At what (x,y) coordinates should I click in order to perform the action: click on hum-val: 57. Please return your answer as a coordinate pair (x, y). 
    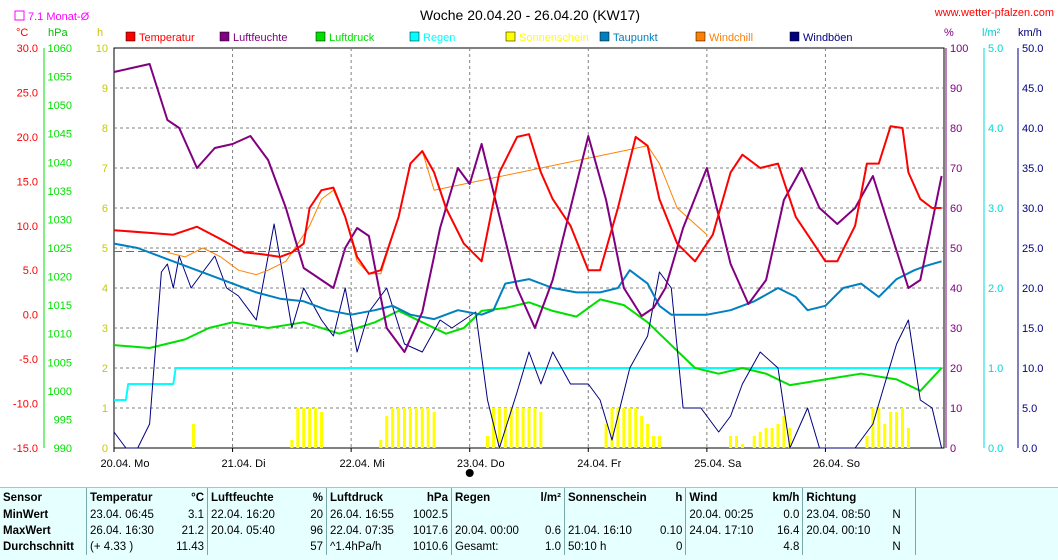
    Looking at the image, I should click on (316, 547).